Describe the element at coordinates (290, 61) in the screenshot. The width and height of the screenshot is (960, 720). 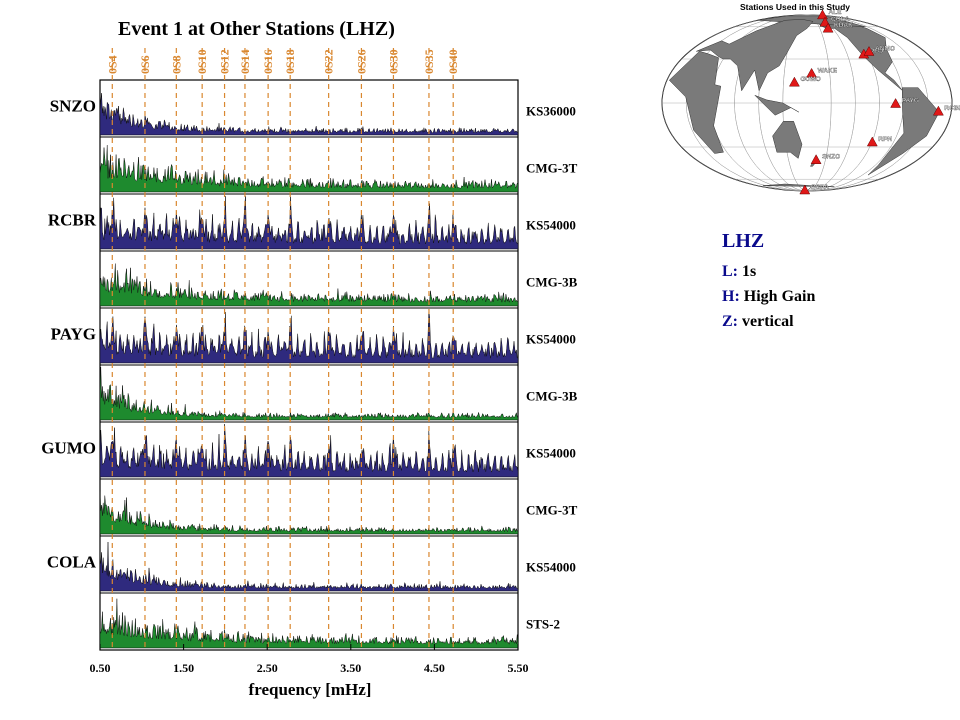
I see `mode-label: 0S18` at that location.